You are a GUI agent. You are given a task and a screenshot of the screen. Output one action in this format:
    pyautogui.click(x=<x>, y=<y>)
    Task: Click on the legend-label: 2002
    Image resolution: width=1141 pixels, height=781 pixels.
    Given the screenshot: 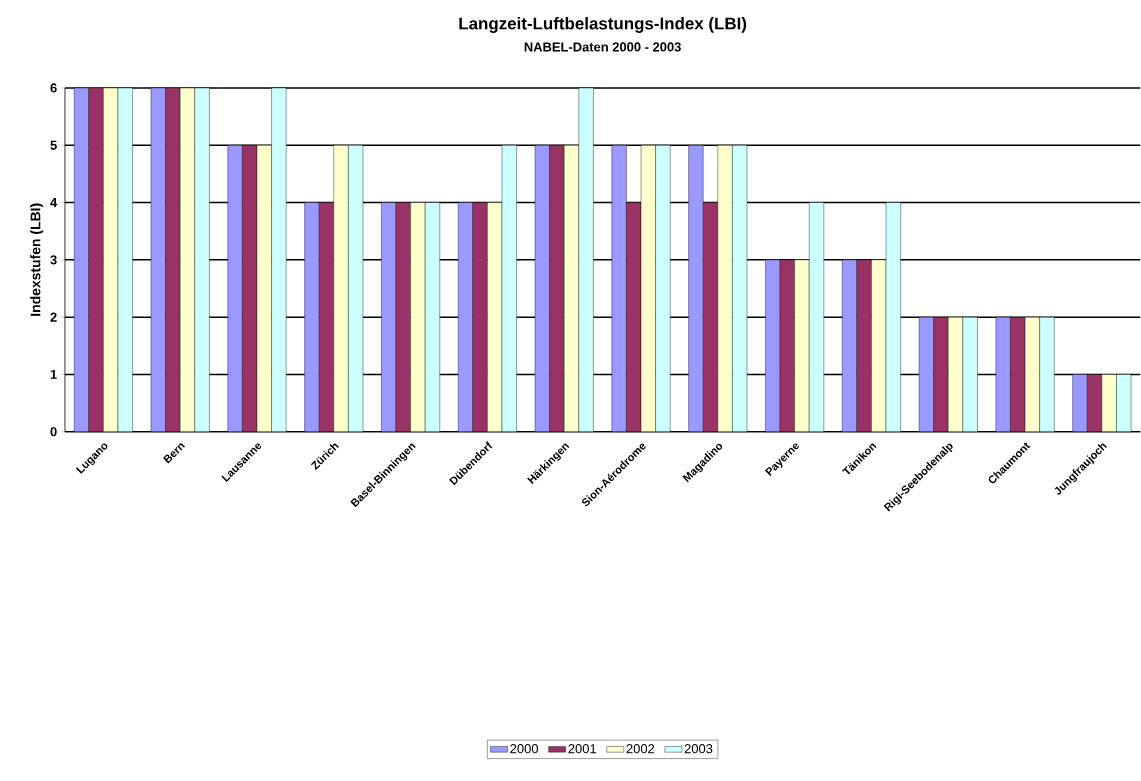 What is the action you would take?
    pyautogui.click(x=640, y=748)
    